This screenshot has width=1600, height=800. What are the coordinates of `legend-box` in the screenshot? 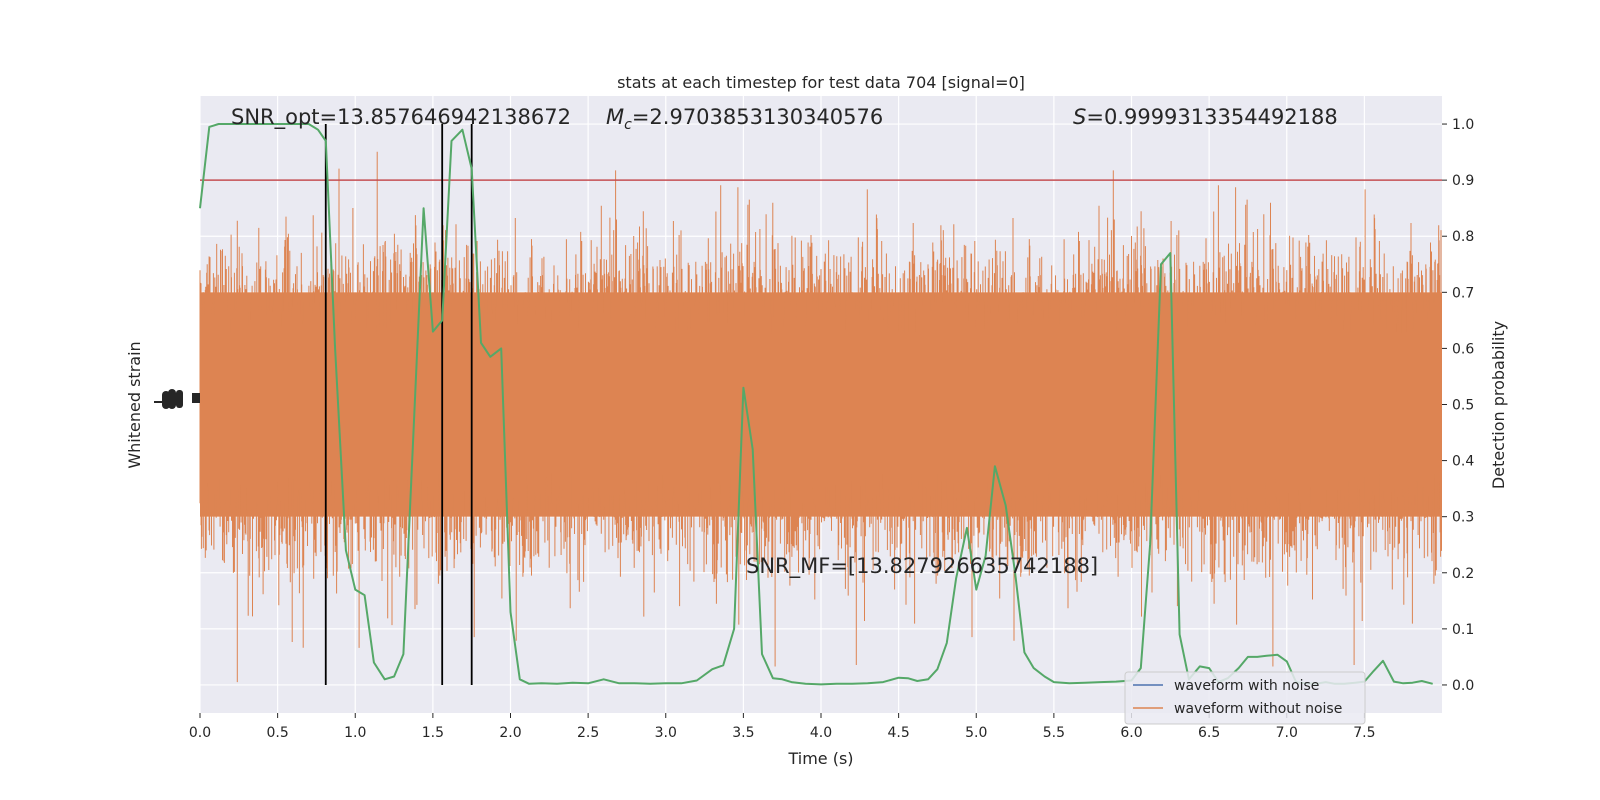 It's located at (1245, 698).